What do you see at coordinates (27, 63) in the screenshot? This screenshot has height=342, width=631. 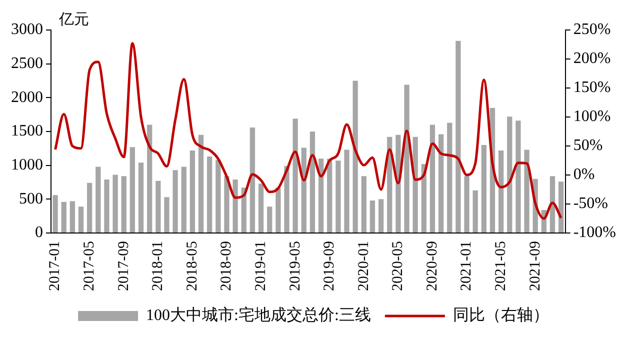 I see `y-tick-label: 2500` at bounding box center [27, 63].